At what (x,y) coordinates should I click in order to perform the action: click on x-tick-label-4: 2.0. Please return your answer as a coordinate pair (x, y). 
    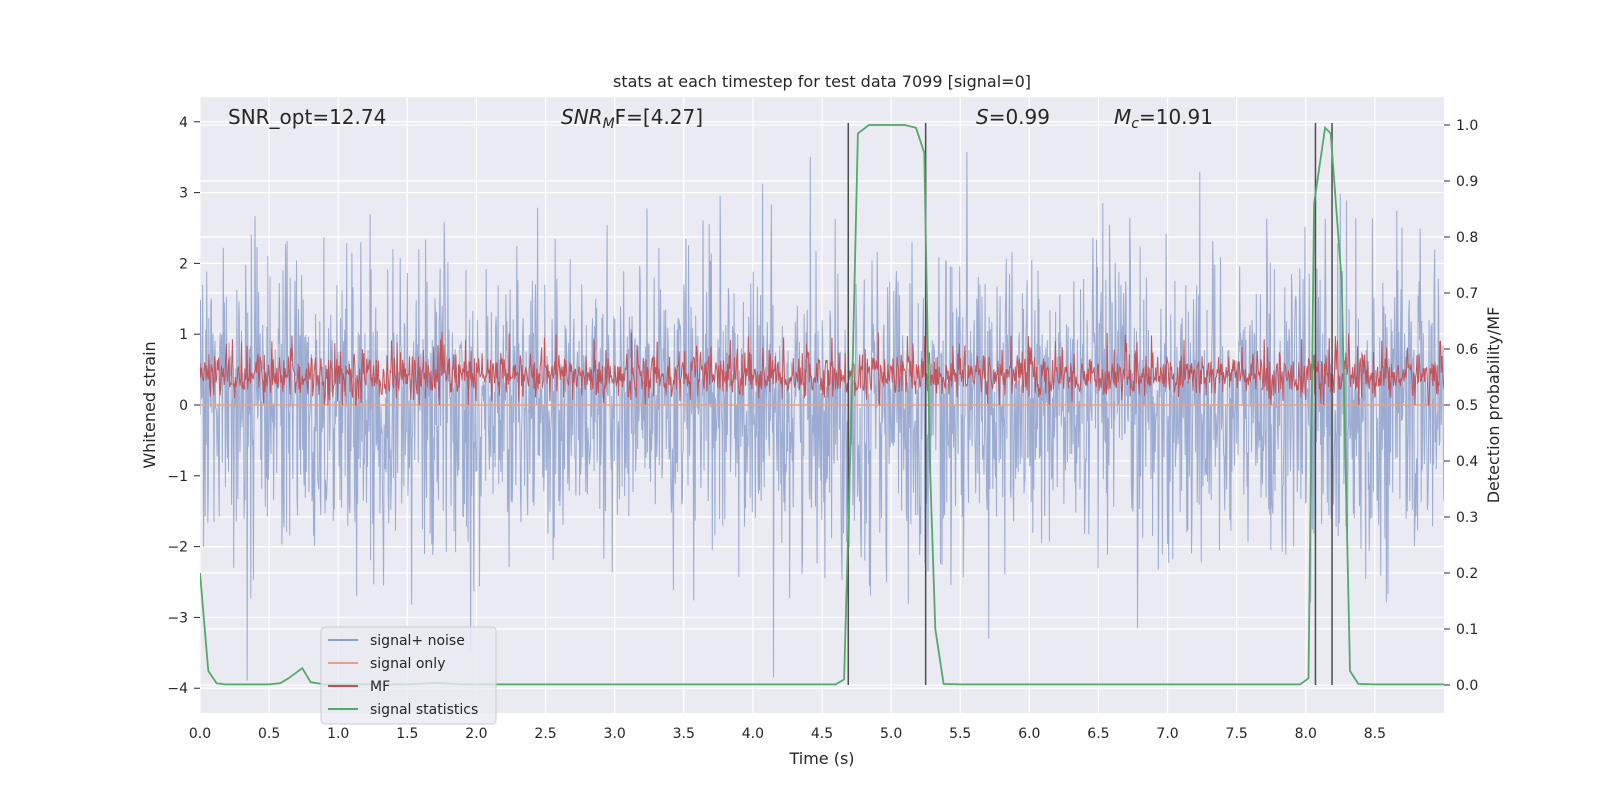
    Looking at the image, I should click on (476, 734).